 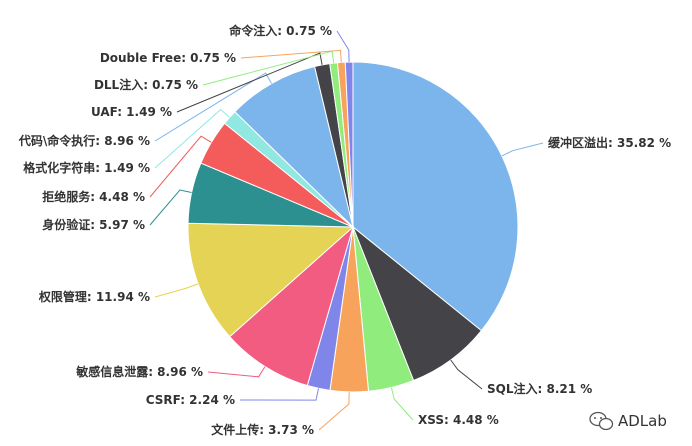 What do you see at coordinates (601, 421) in the screenshot?
I see `wechat-icon` at bounding box center [601, 421].